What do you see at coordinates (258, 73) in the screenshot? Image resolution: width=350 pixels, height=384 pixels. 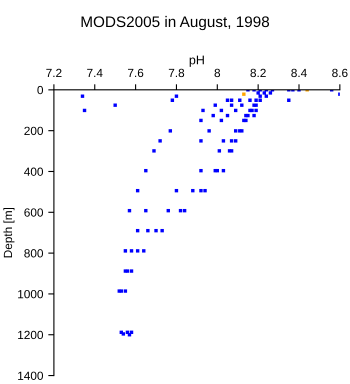 I see `x-tick-label: 8.2` at bounding box center [258, 73].